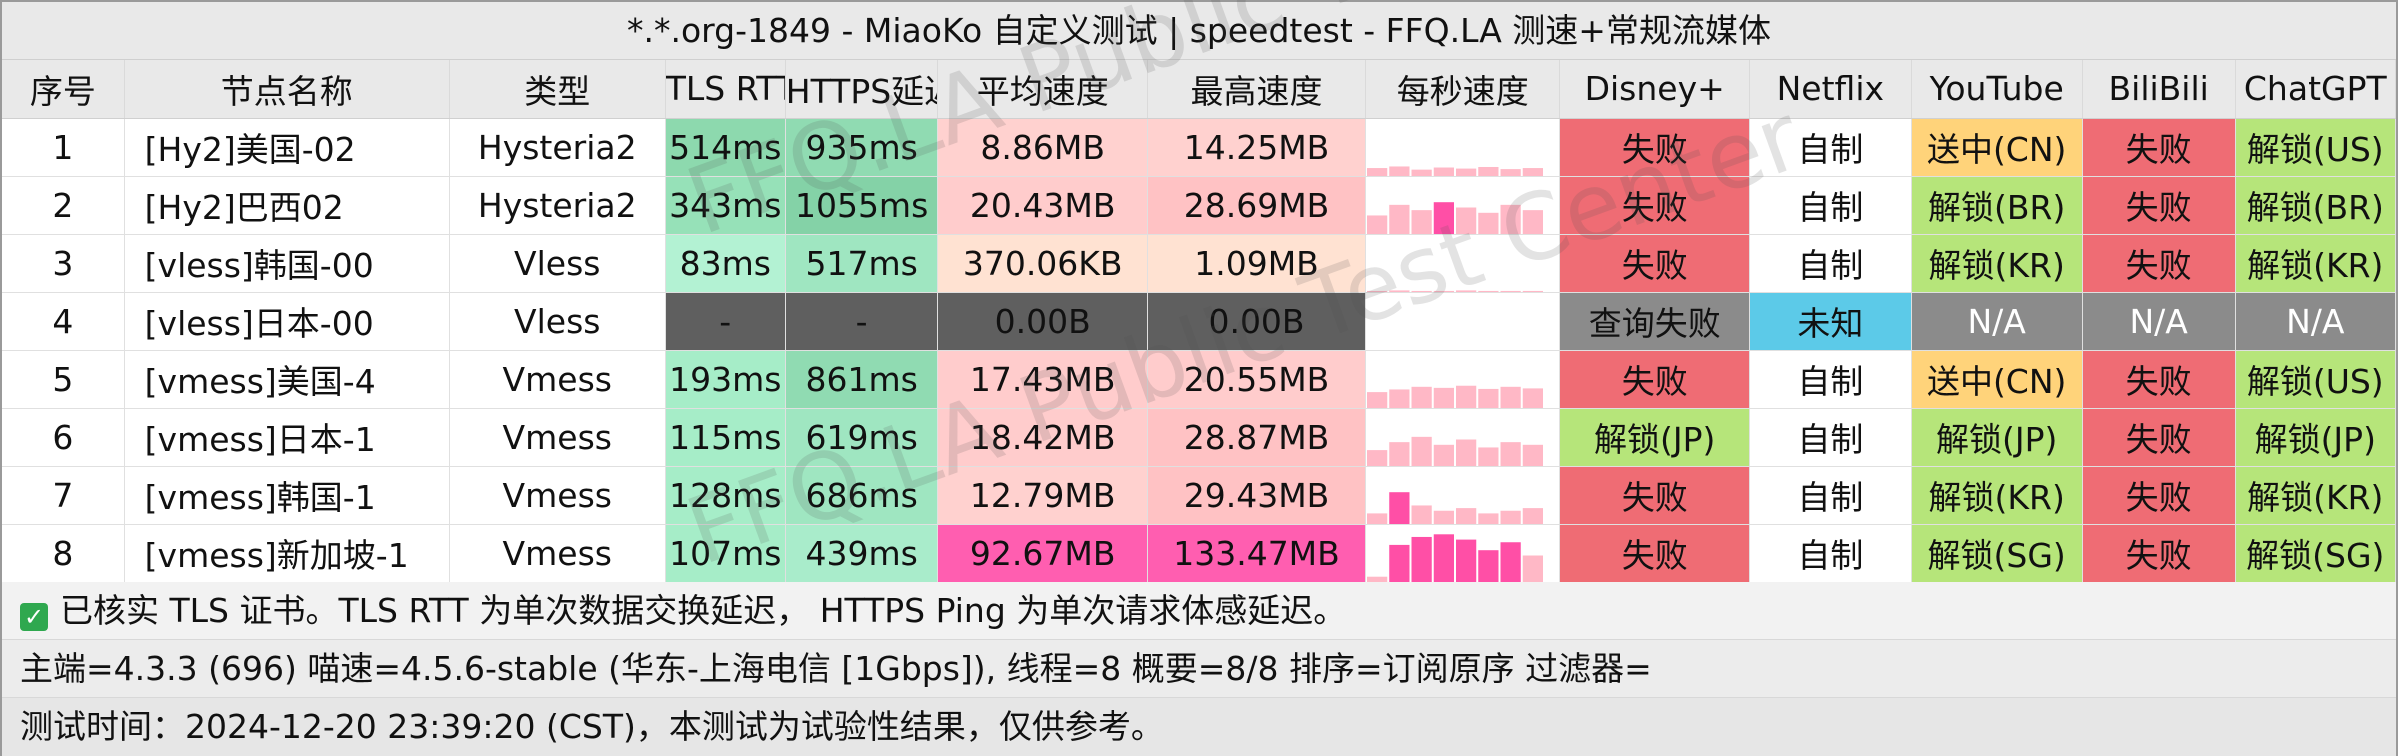  What do you see at coordinates (557, 89) in the screenshot?
I see `col-header-type: 类型` at bounding box center [557, 89].